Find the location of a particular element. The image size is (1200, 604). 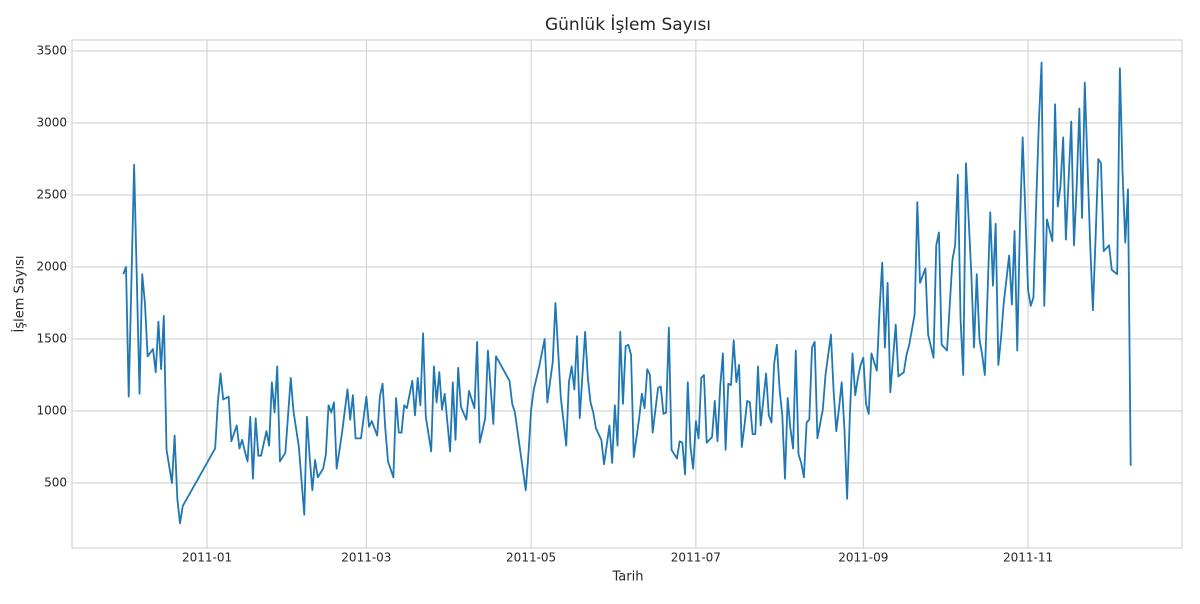

chart-title: Günlük İşlem Sayısı is located at coordinates (628, 24).